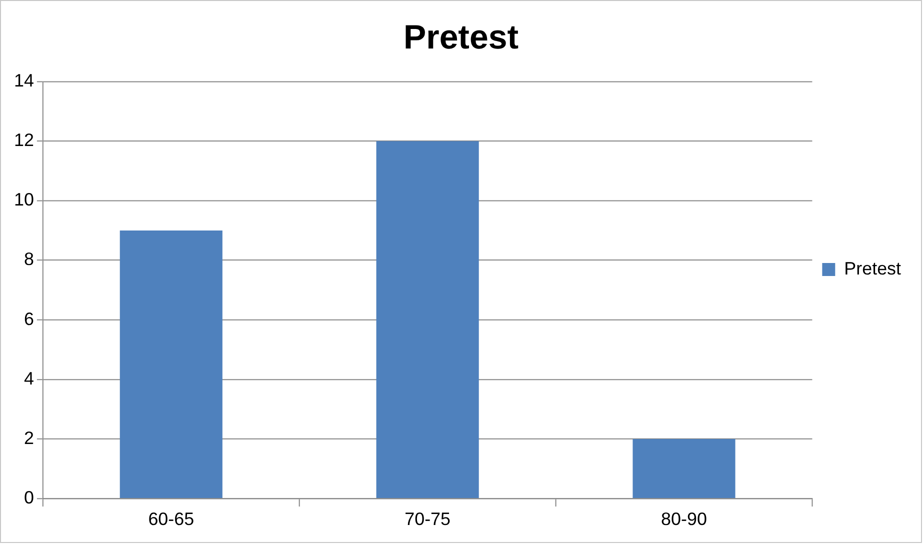  I want to click on legend-label: Pretest, so click(873, 268).